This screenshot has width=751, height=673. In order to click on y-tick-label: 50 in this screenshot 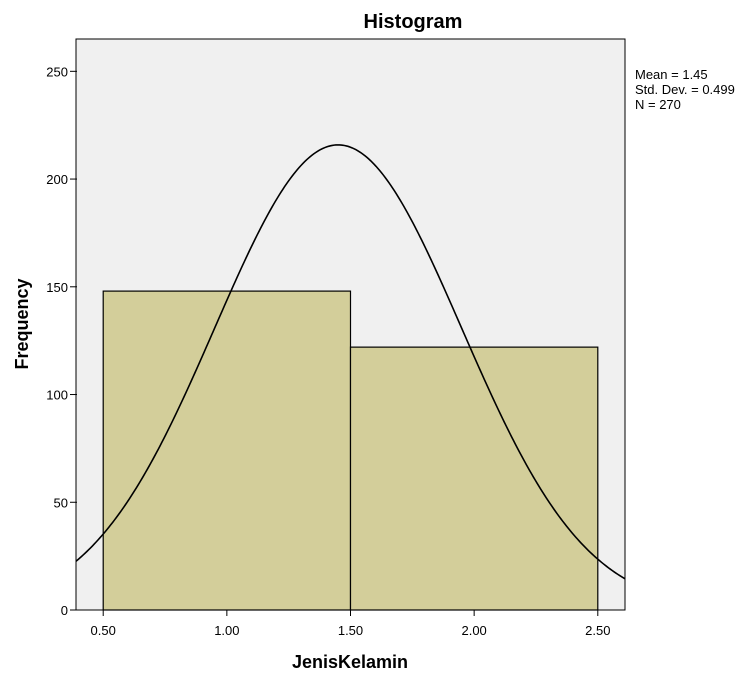, I will do `click(61, 502)`.